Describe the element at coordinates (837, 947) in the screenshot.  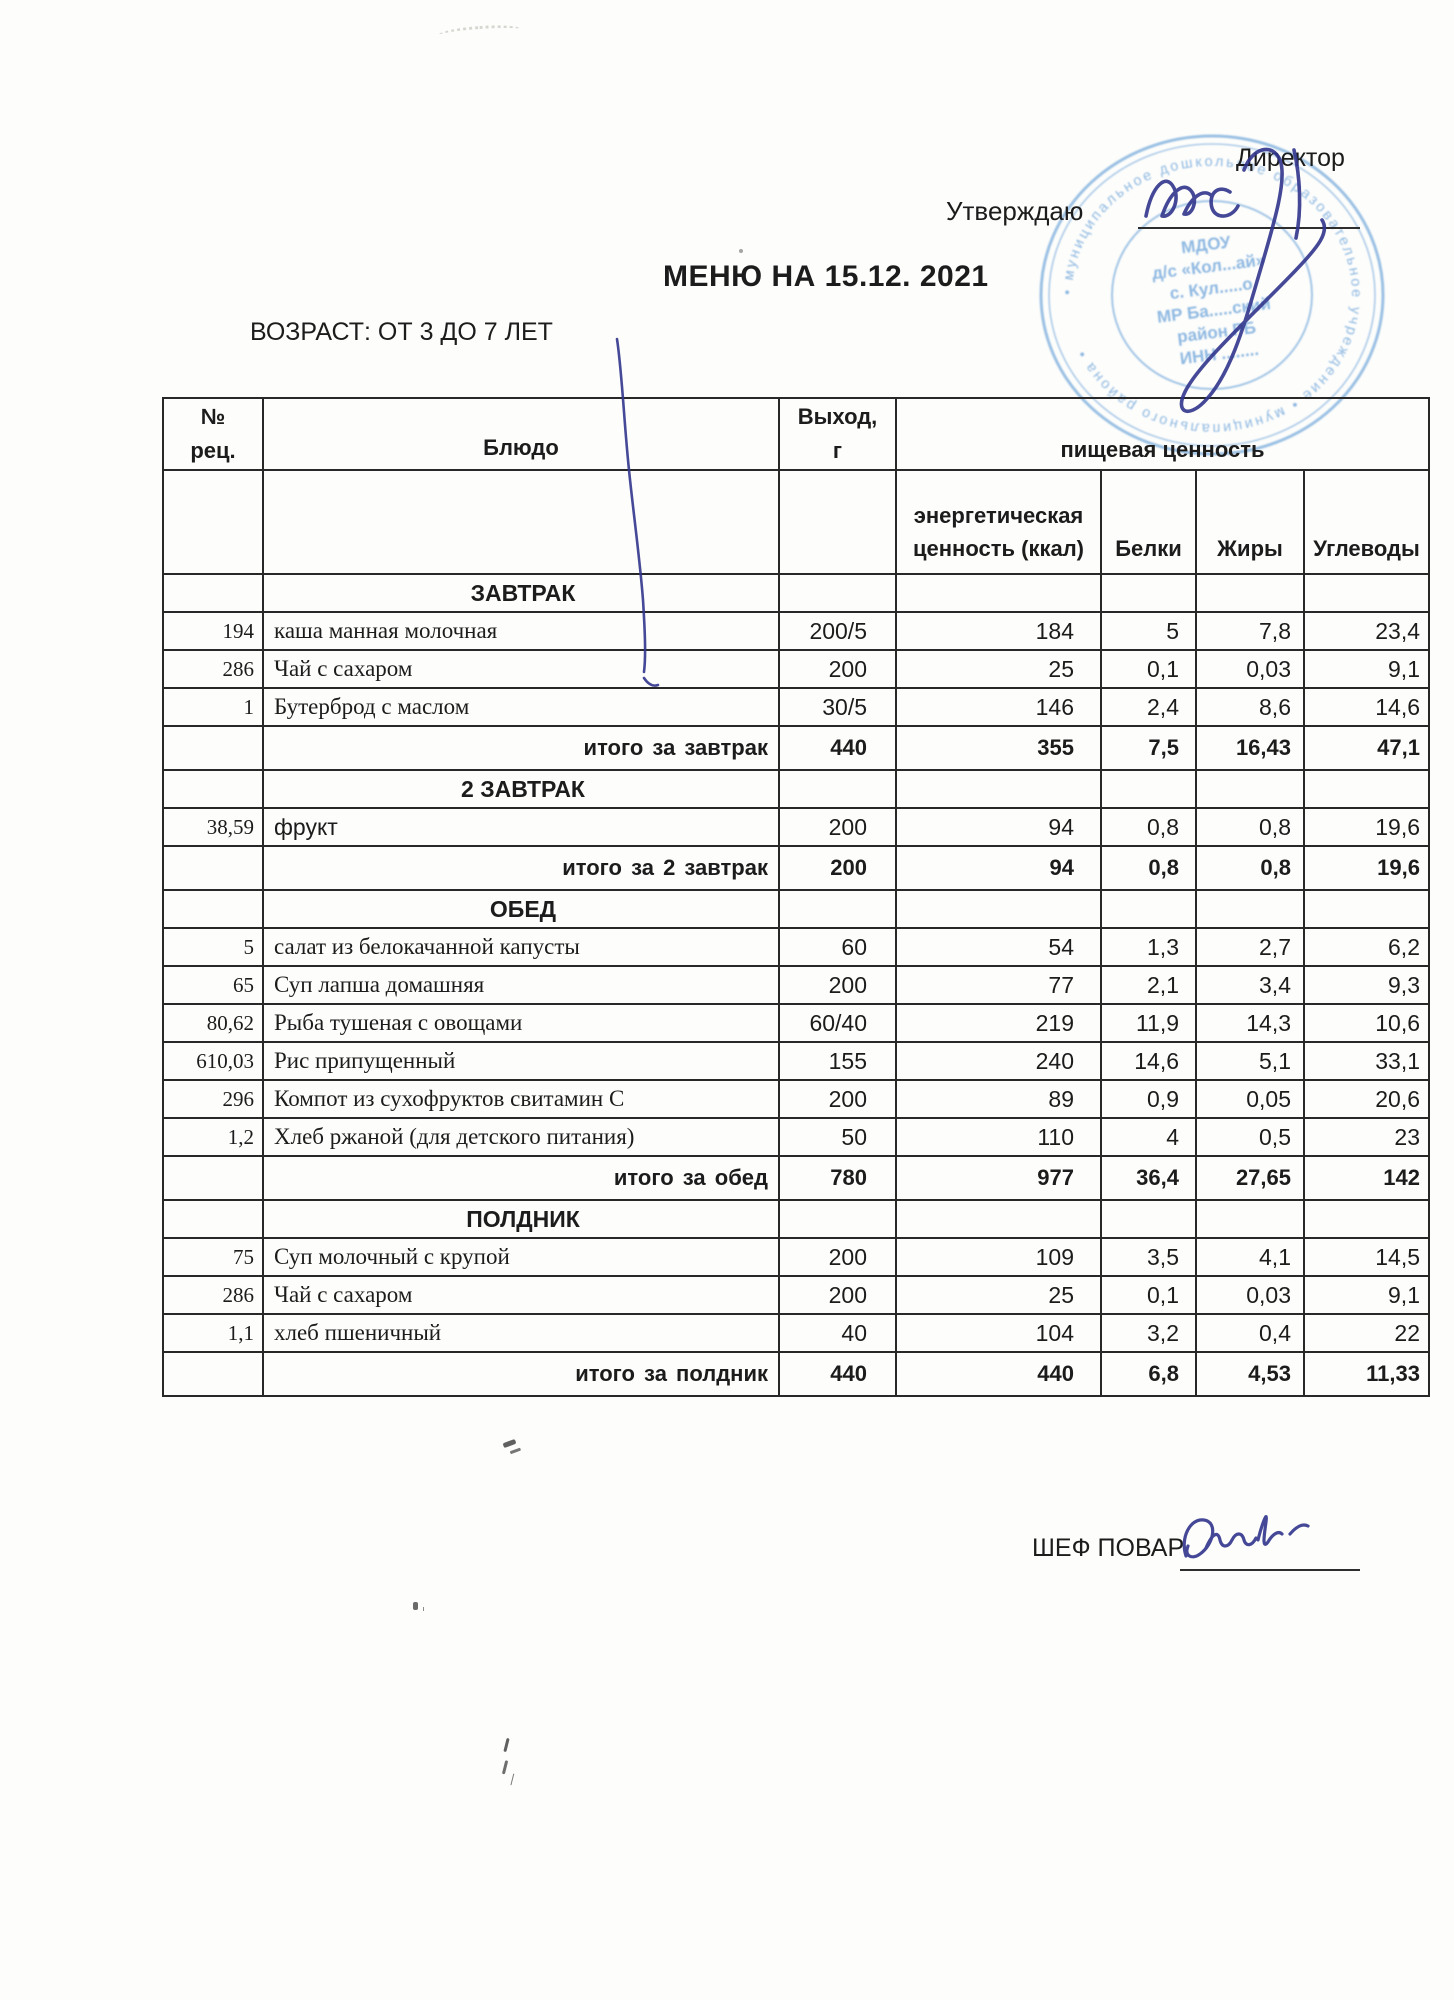
I see `output-g: 60` at that location.